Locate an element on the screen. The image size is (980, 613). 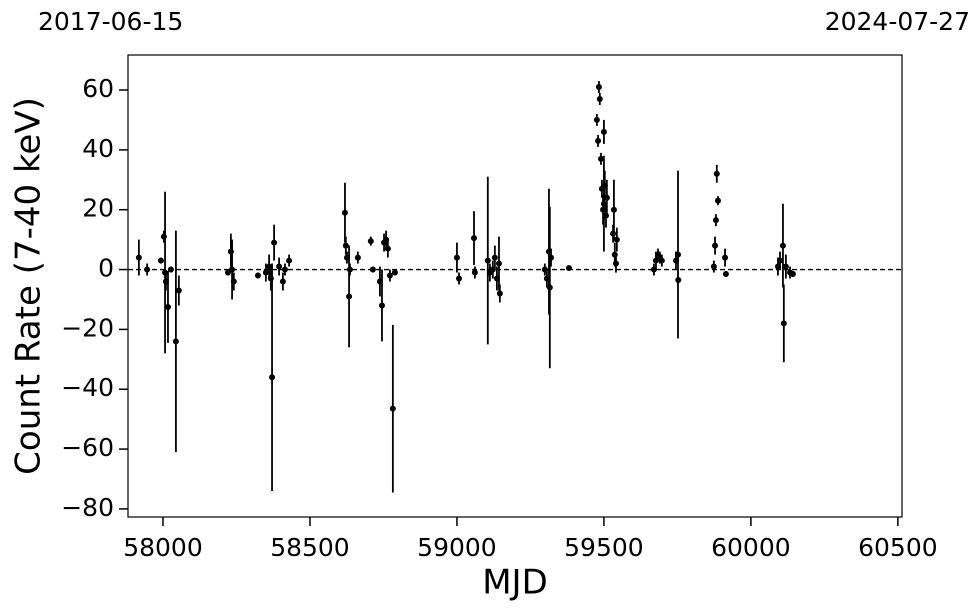
y-tick-label: 0 is located at coordinates (106, 268).